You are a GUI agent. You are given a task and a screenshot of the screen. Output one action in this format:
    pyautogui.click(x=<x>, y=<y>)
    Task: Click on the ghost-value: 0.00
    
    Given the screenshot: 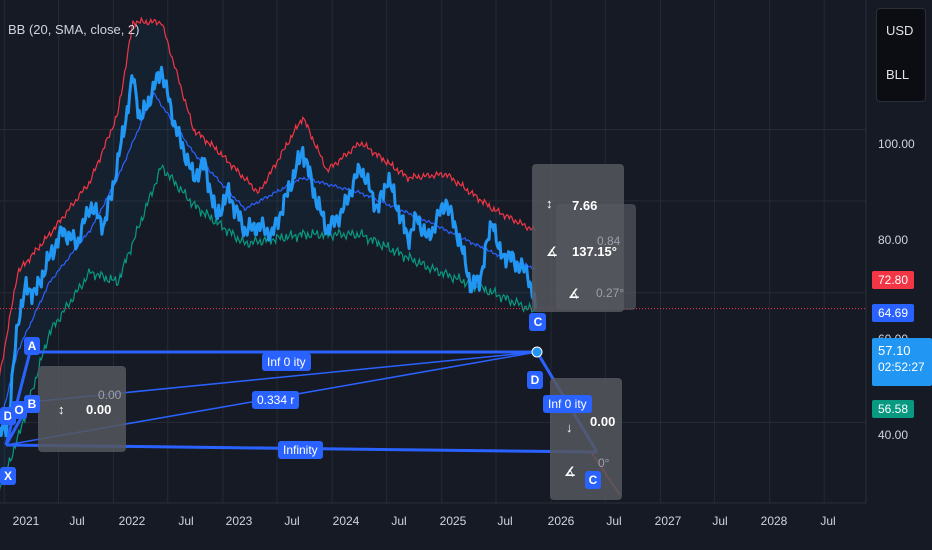 What is the action you would take?
    pyautogui.click(x=110, y=395)
    